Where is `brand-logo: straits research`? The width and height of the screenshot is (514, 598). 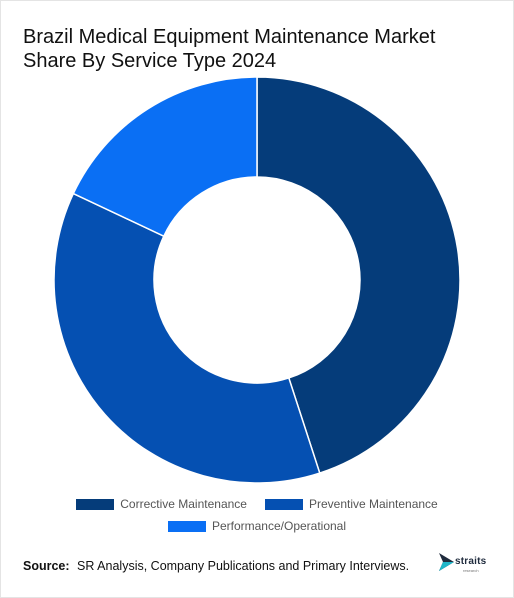
brand-logo: straits research is located at coordinates (468, 565).